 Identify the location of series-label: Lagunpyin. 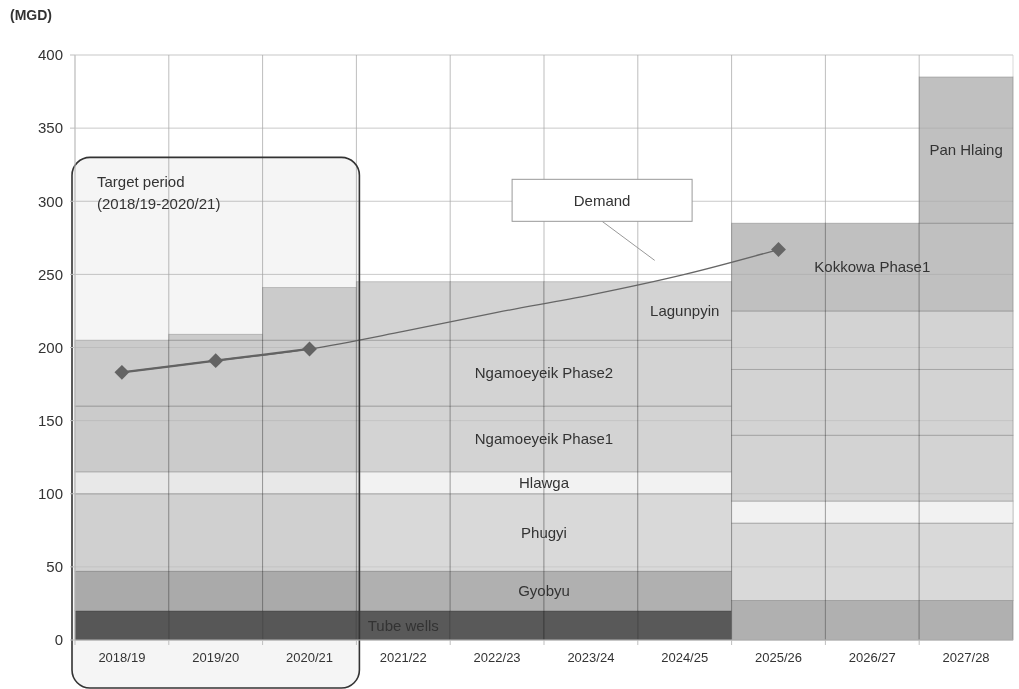
(685, 311).